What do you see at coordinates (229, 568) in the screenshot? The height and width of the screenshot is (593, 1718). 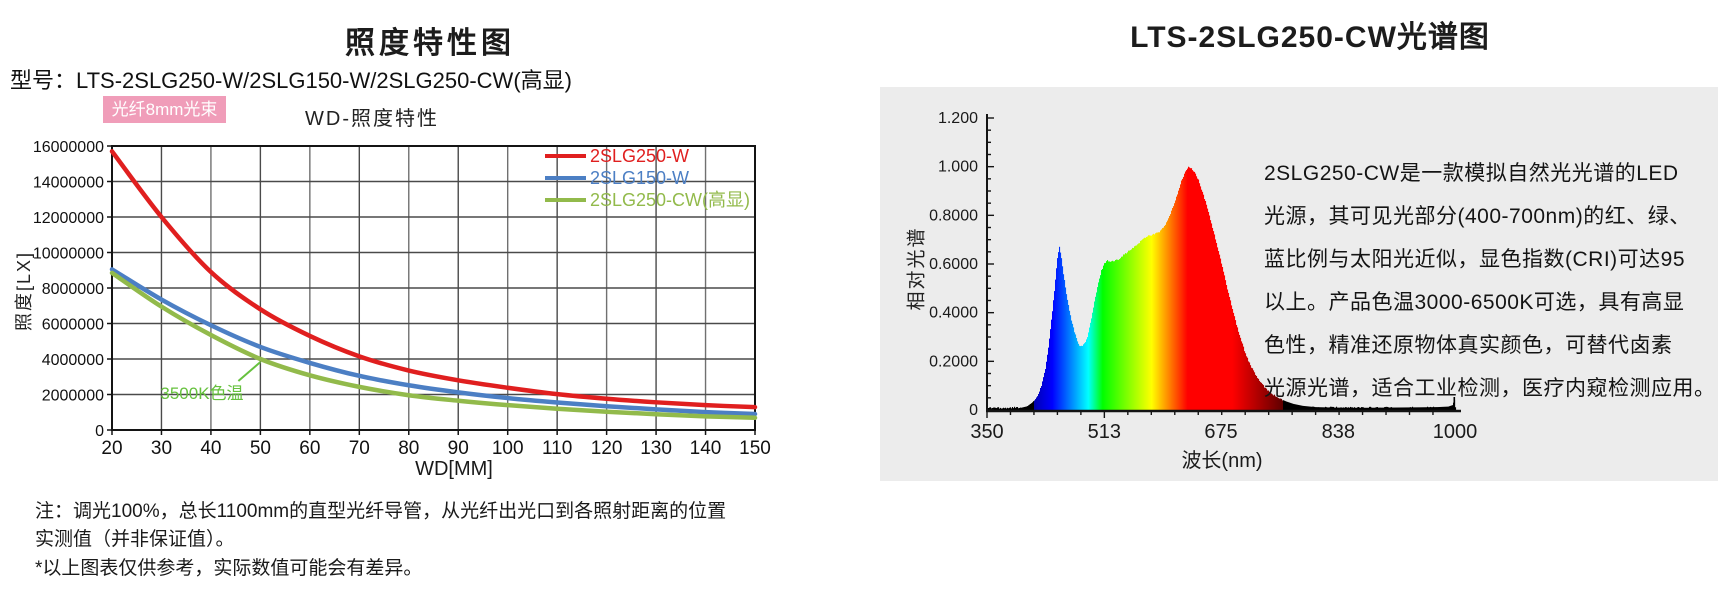 I see `note-line-3: *以上图表仅供参考，实际数值可能会有差异。` at bounding box center [229, 568].